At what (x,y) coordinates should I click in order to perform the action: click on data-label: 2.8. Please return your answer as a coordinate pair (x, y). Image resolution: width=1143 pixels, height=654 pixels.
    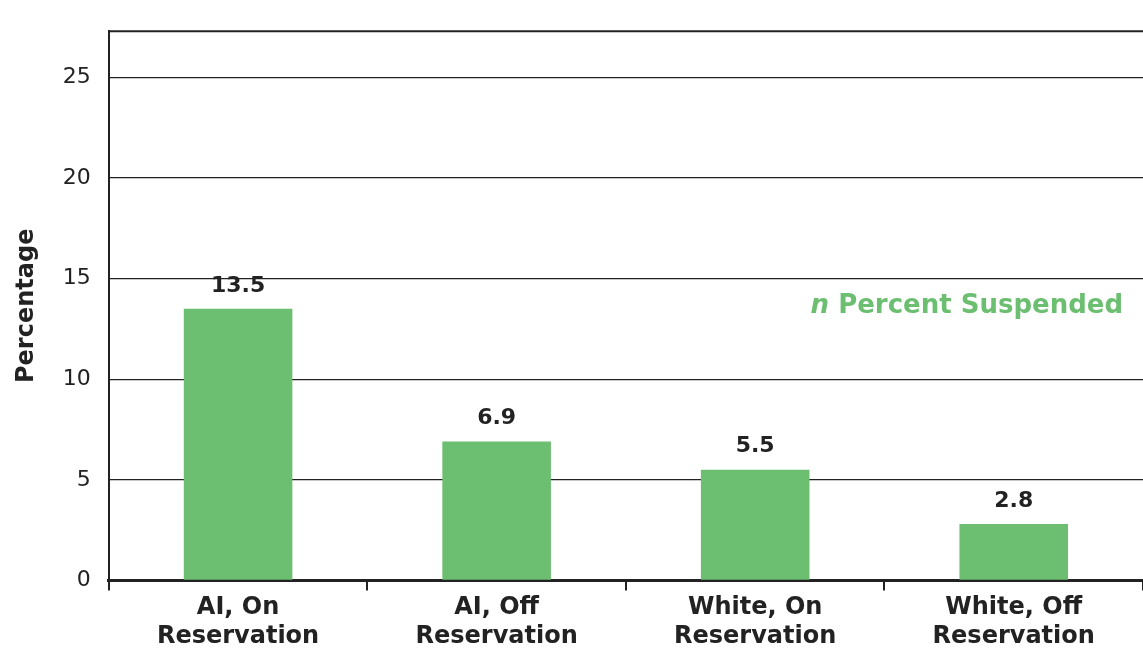
    Looking at the image, I should click on (1014, 499).